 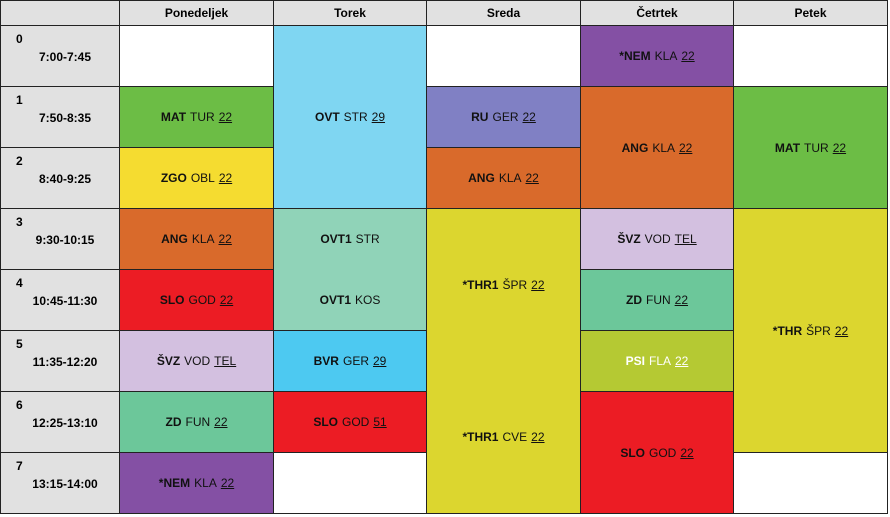 I want to click on lesson-teacher: OBL, so click(x=202, y=178).